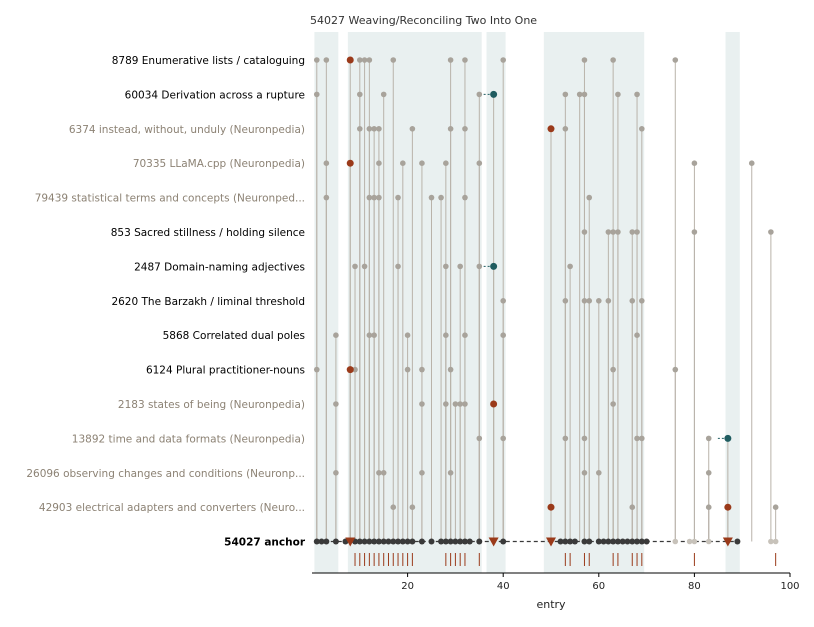 The height and width of the screenshot is (627, 814). I want to click on point-row2-x12, so click(369, 129).